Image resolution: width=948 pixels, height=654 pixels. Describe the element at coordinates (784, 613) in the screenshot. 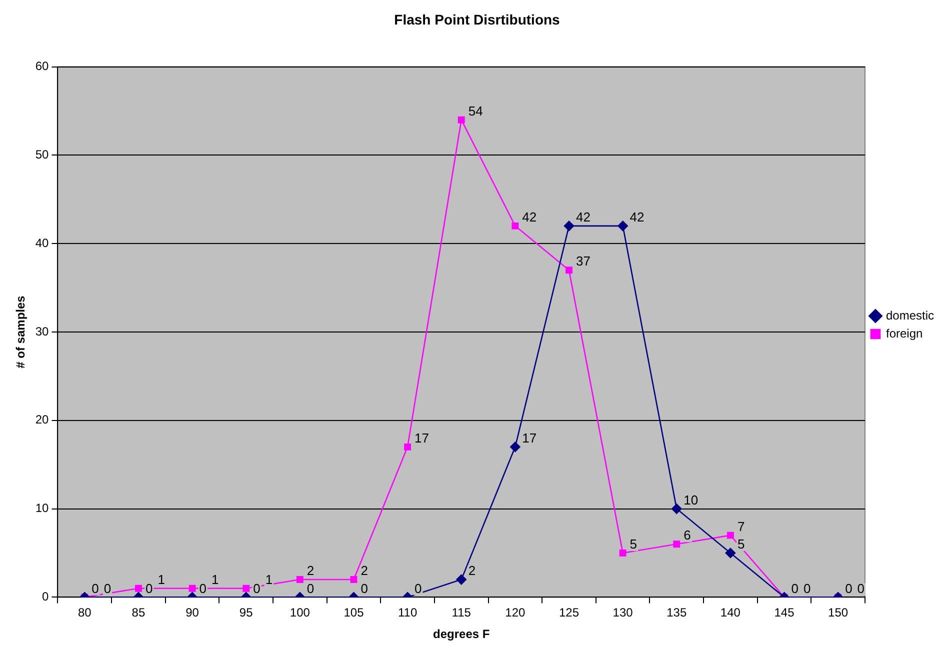

I see `x-tick-label: 145` at that location.